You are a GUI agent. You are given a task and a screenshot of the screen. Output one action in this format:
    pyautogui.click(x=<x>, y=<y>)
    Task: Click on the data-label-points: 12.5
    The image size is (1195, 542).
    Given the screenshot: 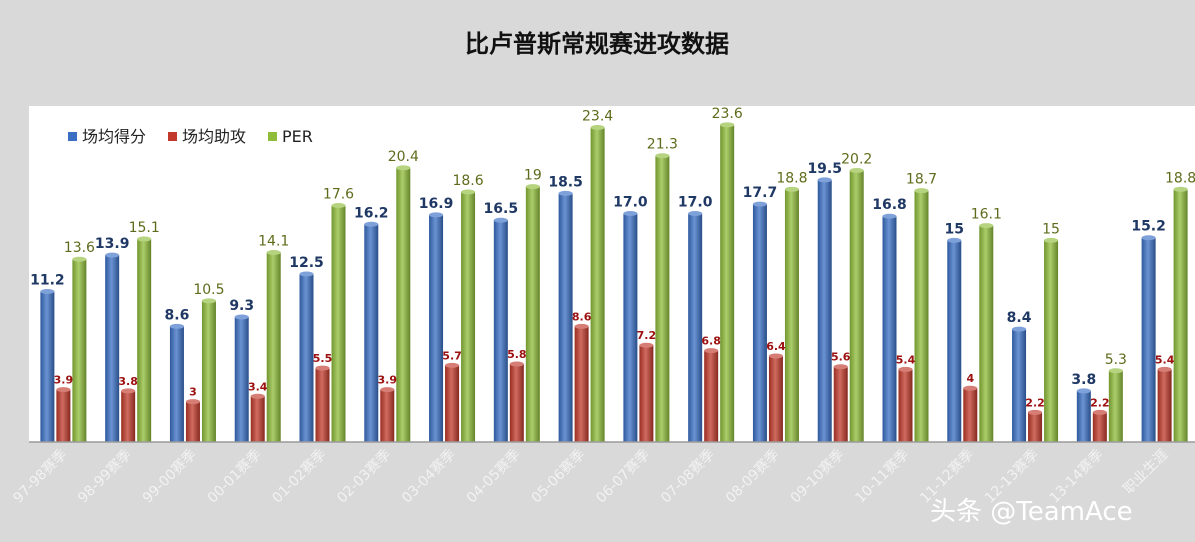 What is the action you would take?
    pyautogui.click(x=306, y=263)
    